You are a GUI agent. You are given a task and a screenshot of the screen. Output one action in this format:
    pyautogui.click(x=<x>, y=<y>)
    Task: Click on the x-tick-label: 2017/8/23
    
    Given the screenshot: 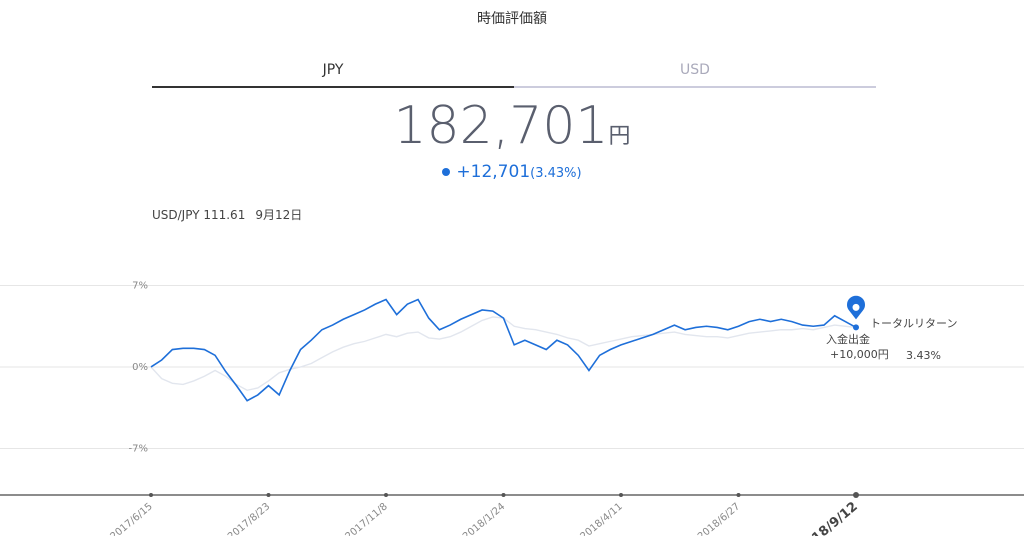 What is the action you would take?
    pyautogui.click(x=249, y=518)
    